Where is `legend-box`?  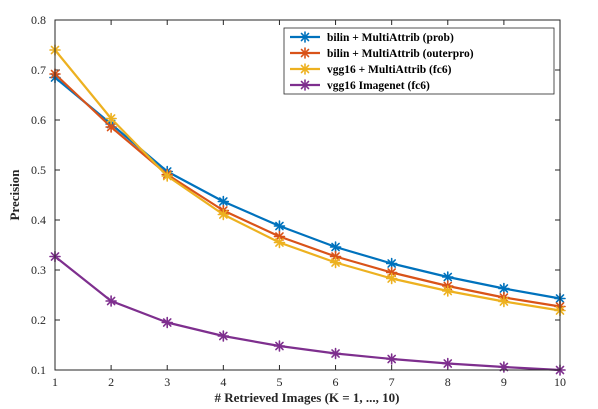
legend-box is located at coordinates (419, 61).